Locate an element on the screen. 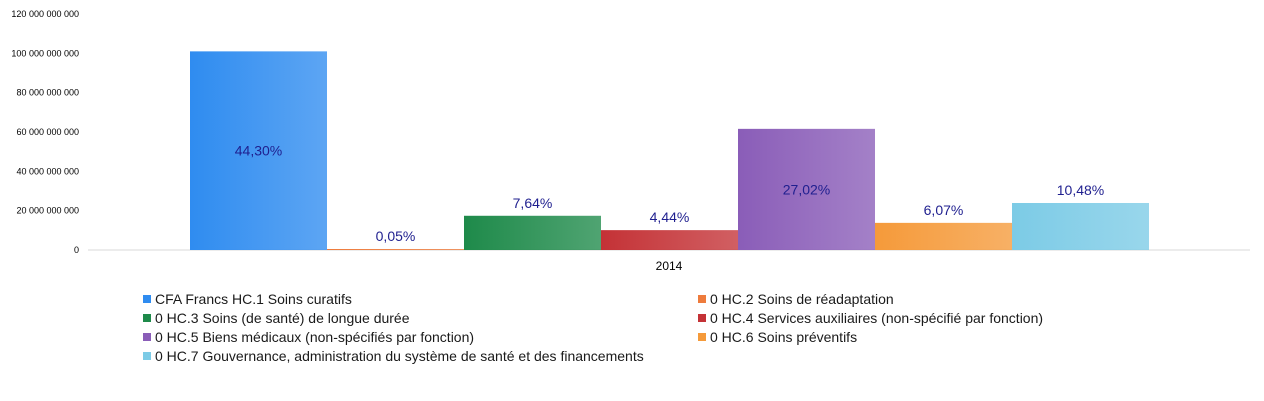 The image size is (1264, 401). y-tick-label: 20 000 000 000 is located at coordinates (47, 211).